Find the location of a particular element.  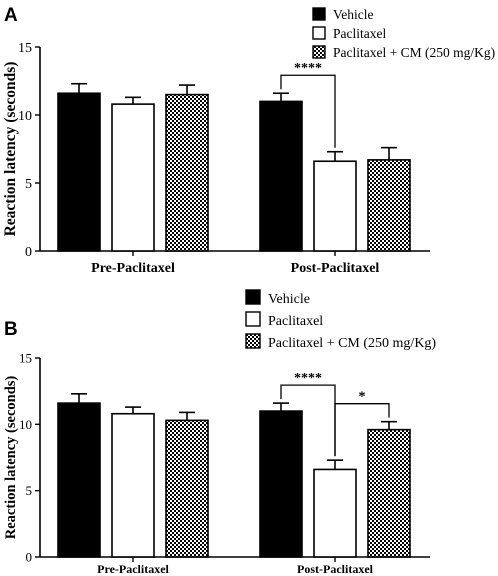

panel-letter: A is located at coordinates (11, 15).